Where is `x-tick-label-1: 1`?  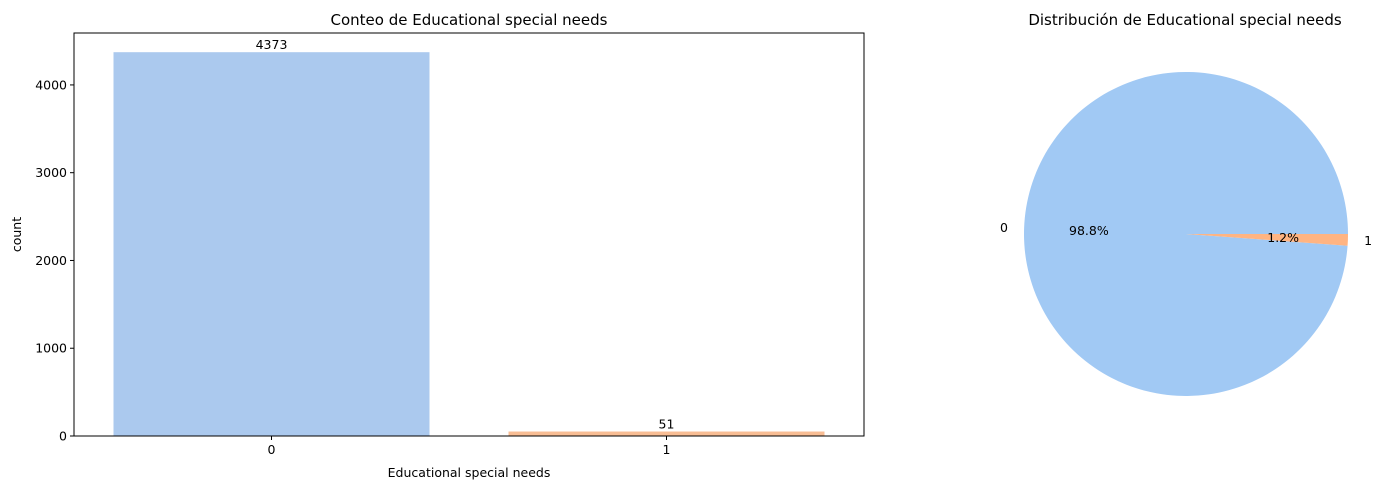 x-tick-label-1: 1 is located at coordinates (667, 449).